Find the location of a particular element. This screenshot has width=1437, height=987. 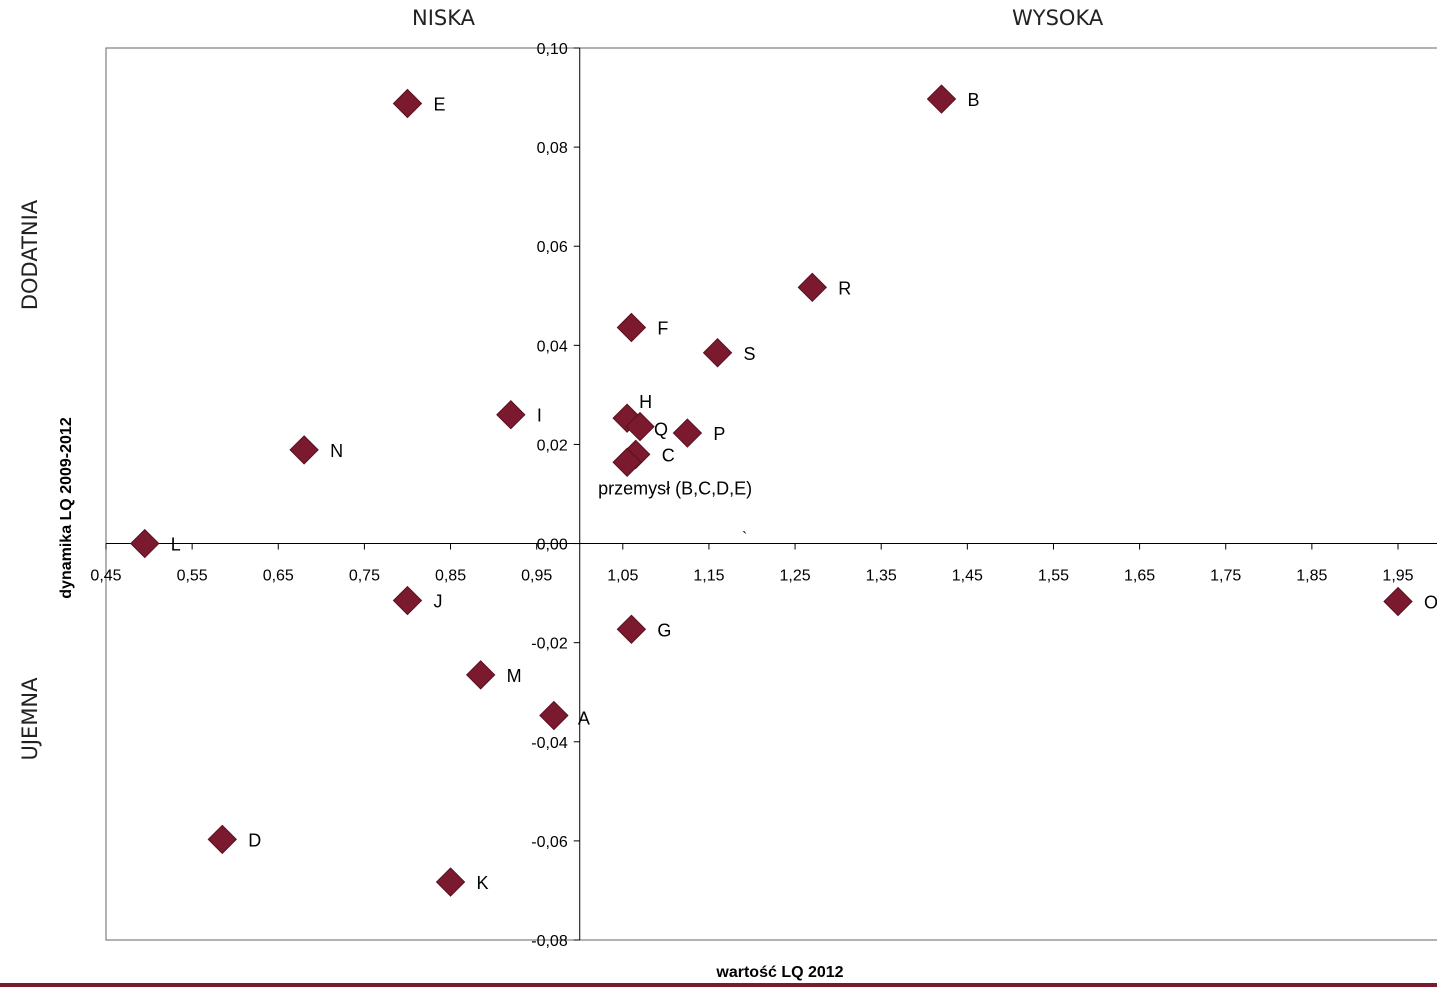

point-label: P is located at coordinates (719, 434).